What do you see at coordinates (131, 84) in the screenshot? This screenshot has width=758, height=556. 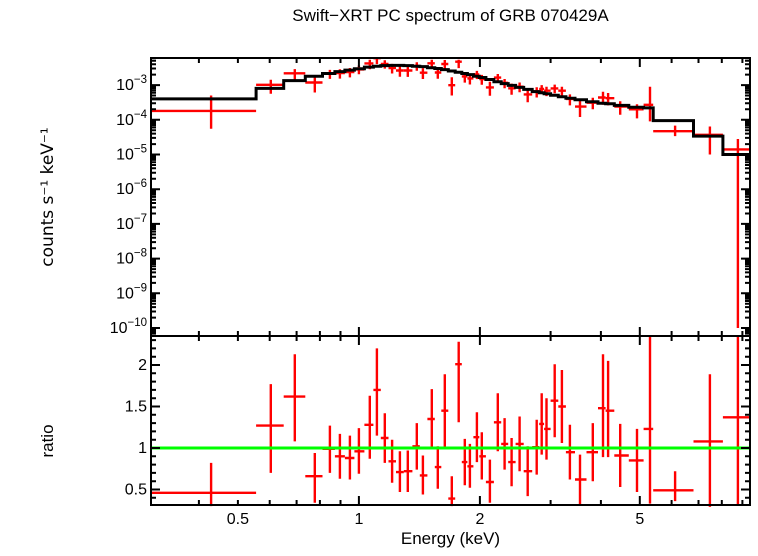 I see `y-tick-label-counts: 10⁻³` at bounding box center [131, 84].